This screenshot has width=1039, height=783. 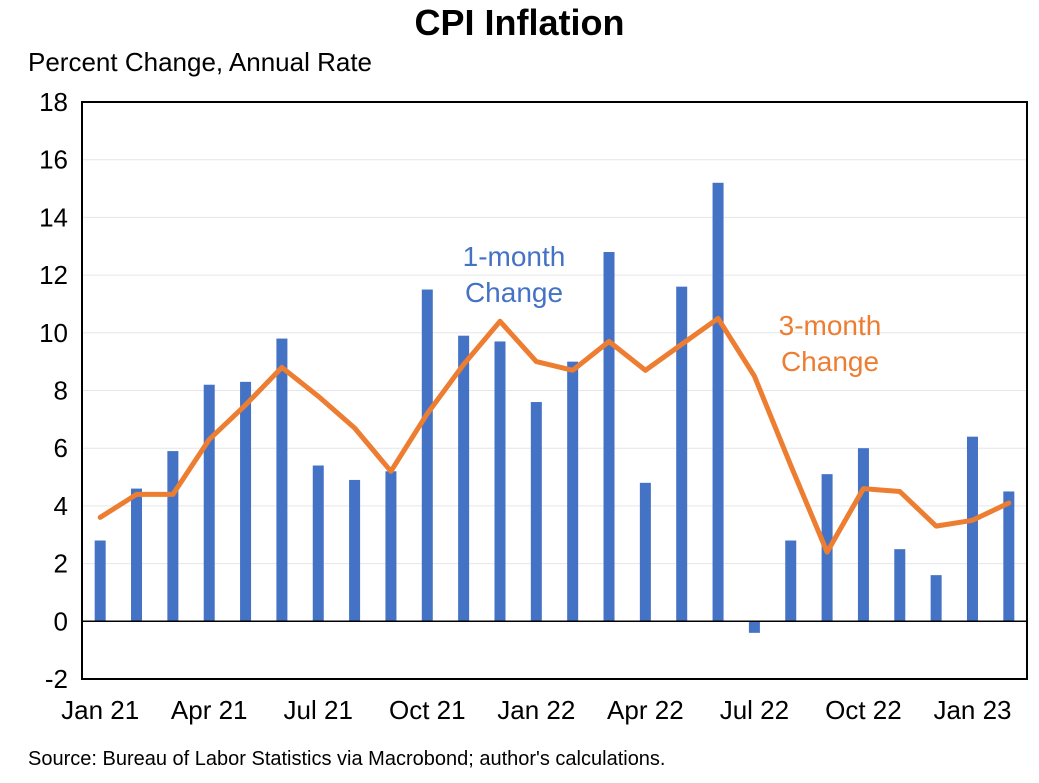 I want to click on y-tick-label: 4, so click(x=61, y=506).